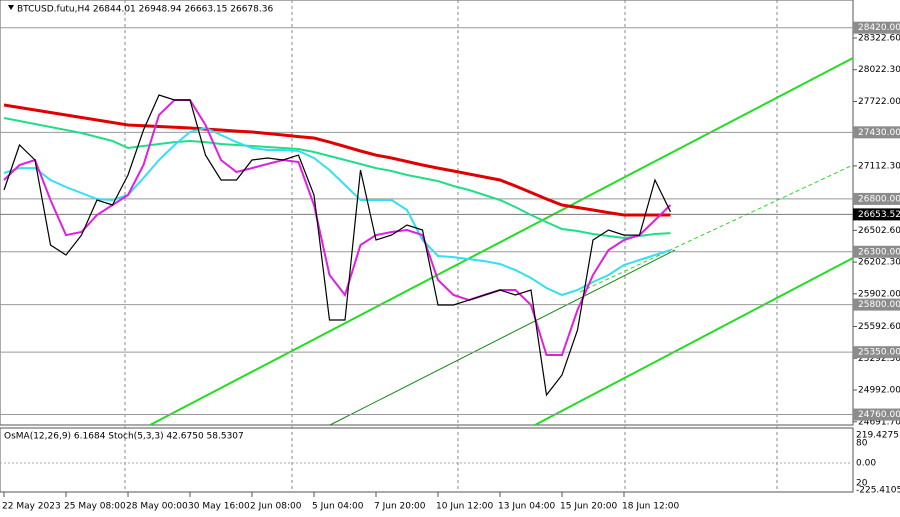 This screenshot has width=900, height=517. Describe the element at coordinates (157, 507) in the screenshot. I see `x-tick-label: 28 May 00:00` at that location.